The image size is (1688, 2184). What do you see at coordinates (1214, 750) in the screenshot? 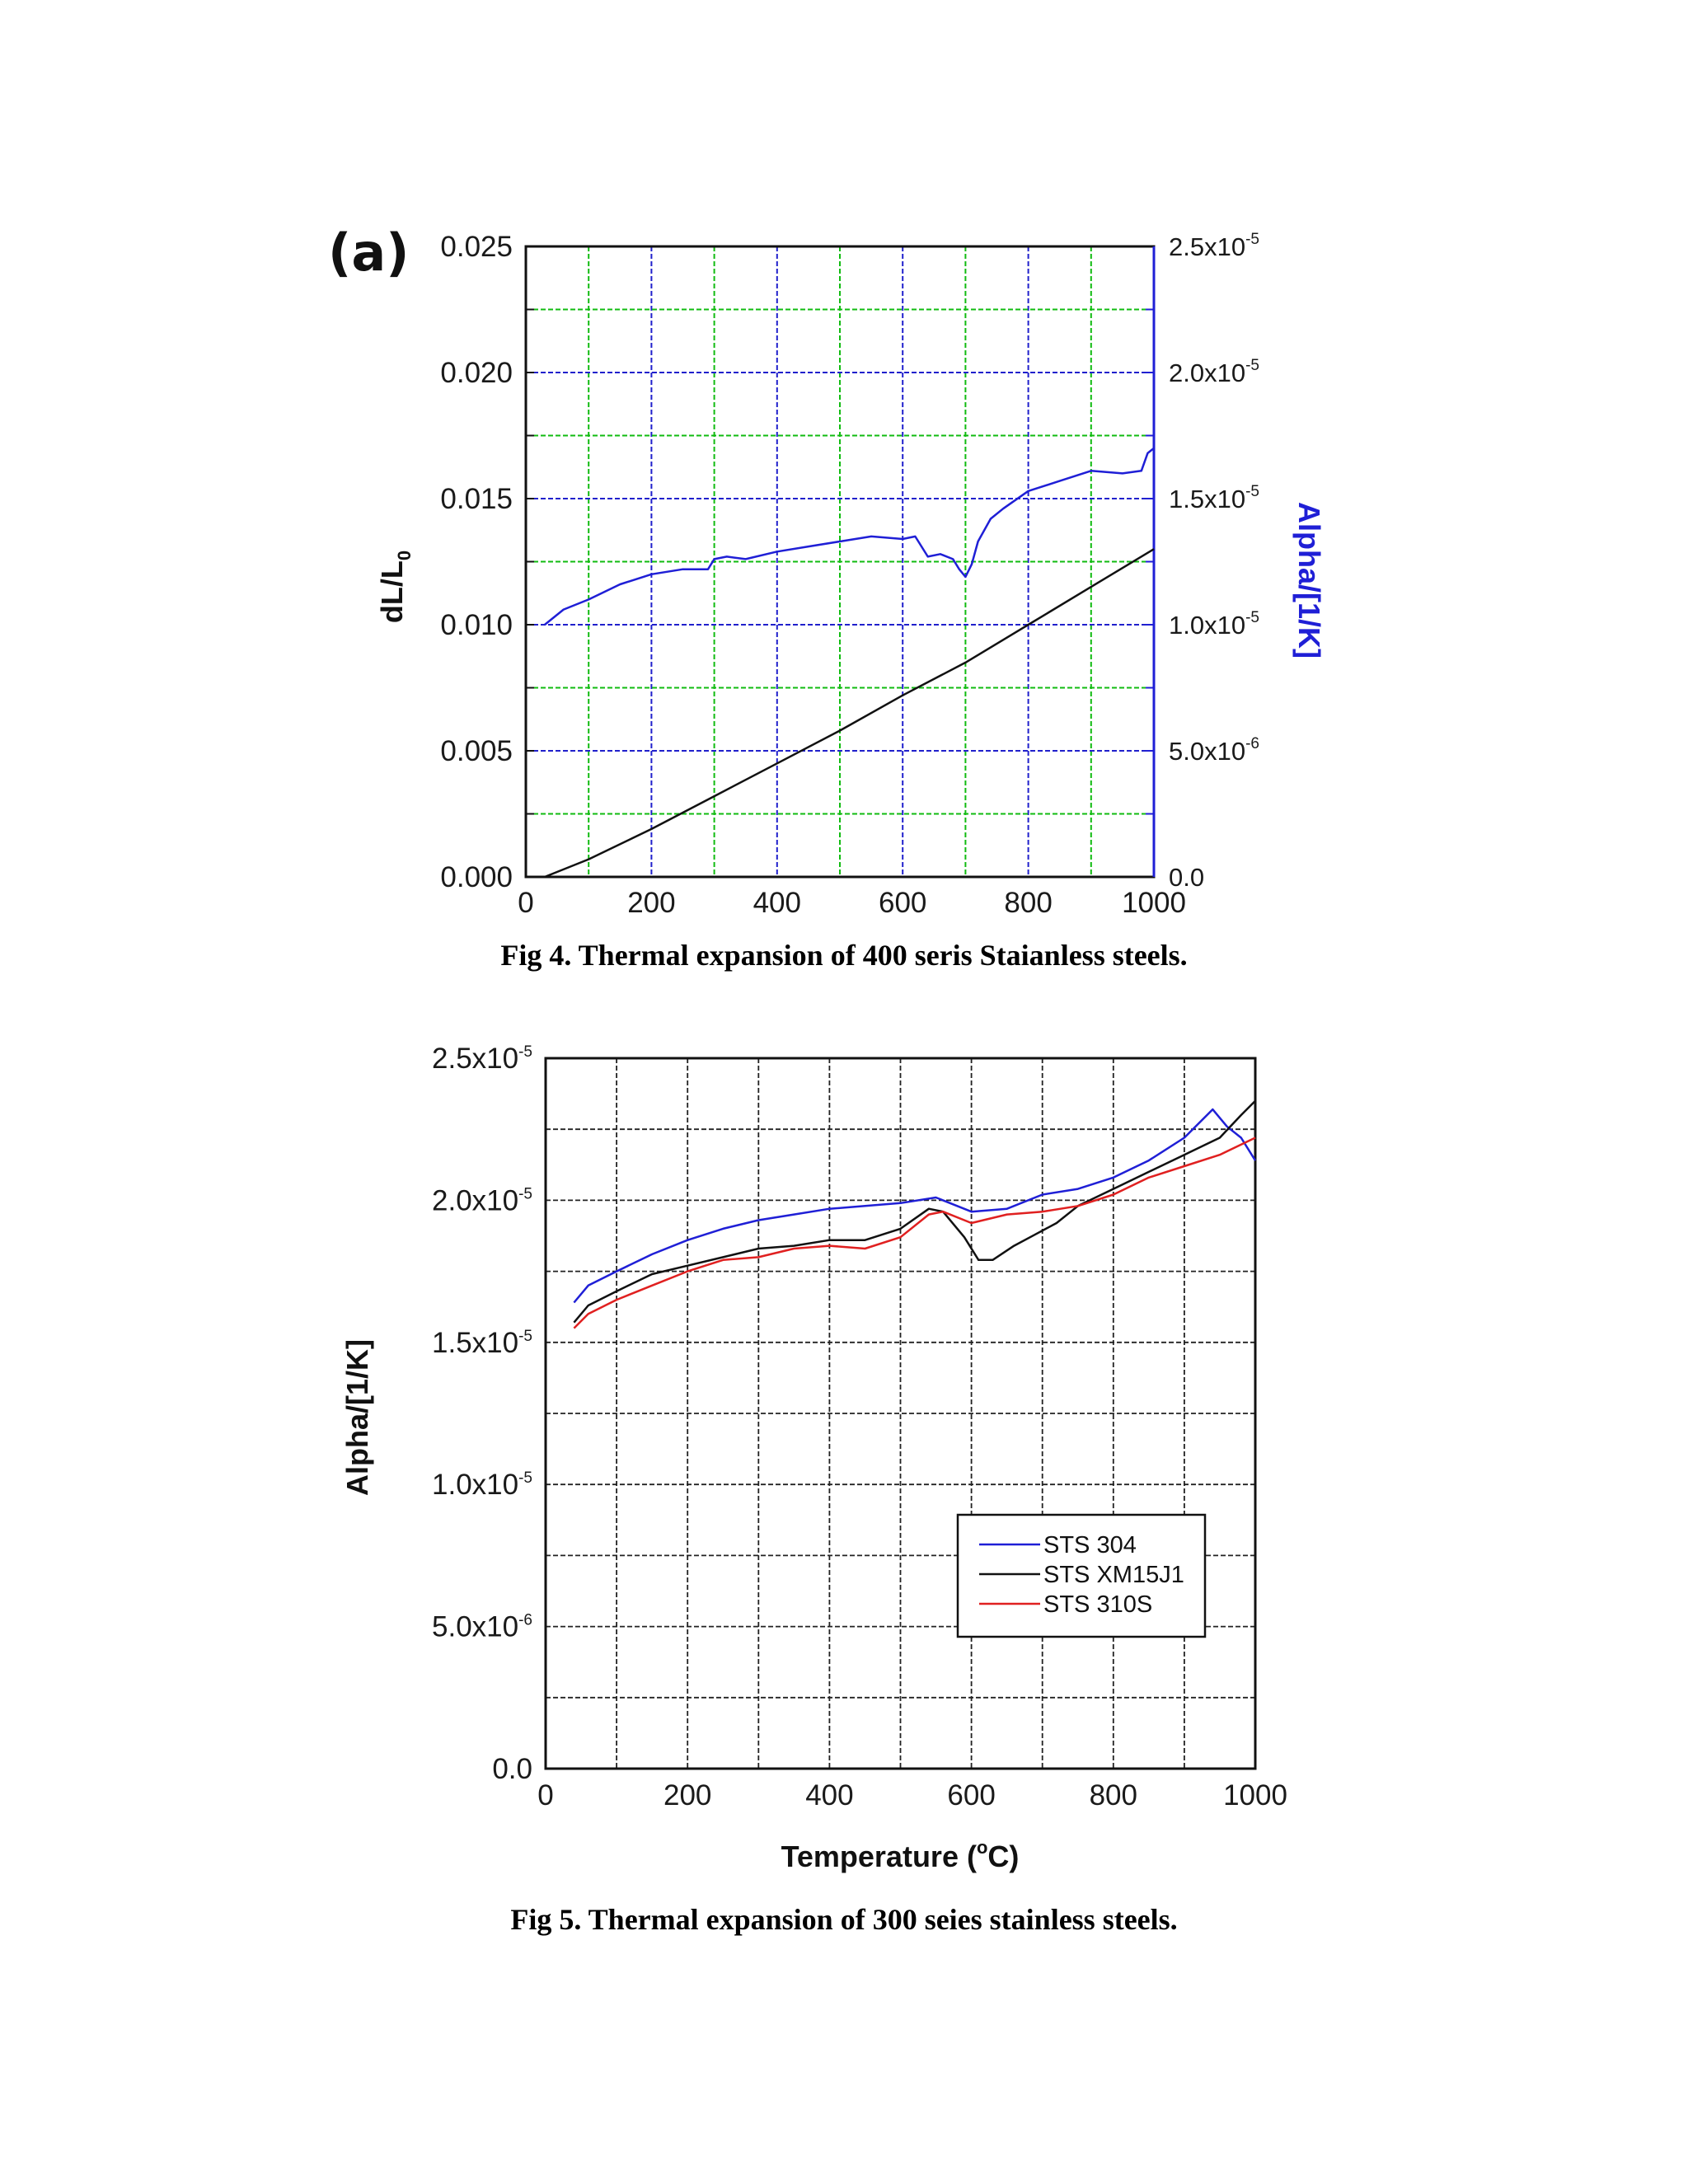
I see `y-tick-label-right: 5.0x10⁻⁶` at bounding box center [1214, 750].